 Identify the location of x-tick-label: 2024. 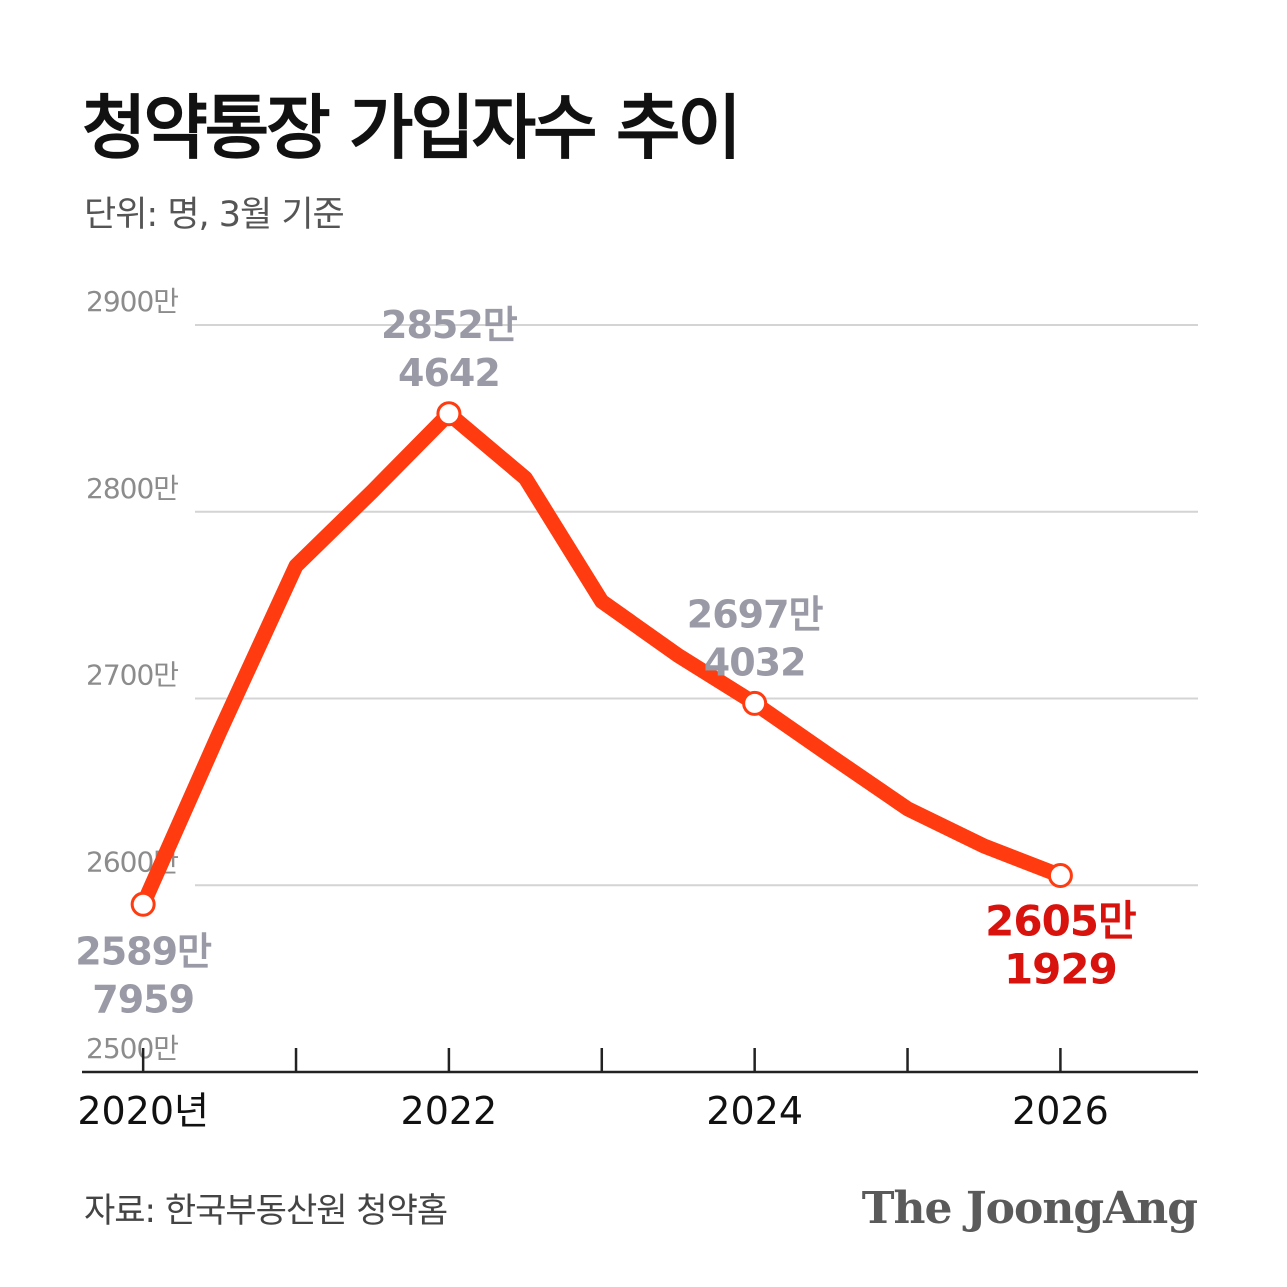
(754, 1111).